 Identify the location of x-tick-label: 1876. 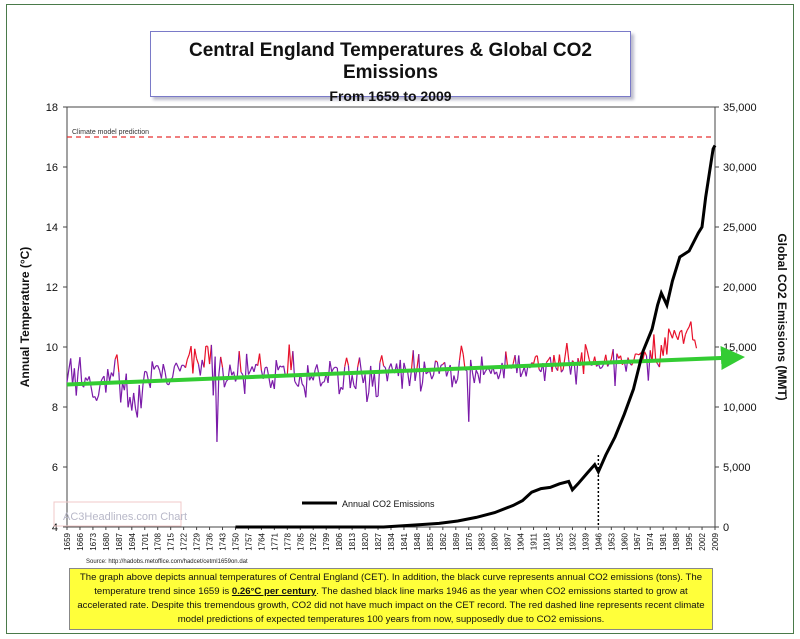
(469, 541).